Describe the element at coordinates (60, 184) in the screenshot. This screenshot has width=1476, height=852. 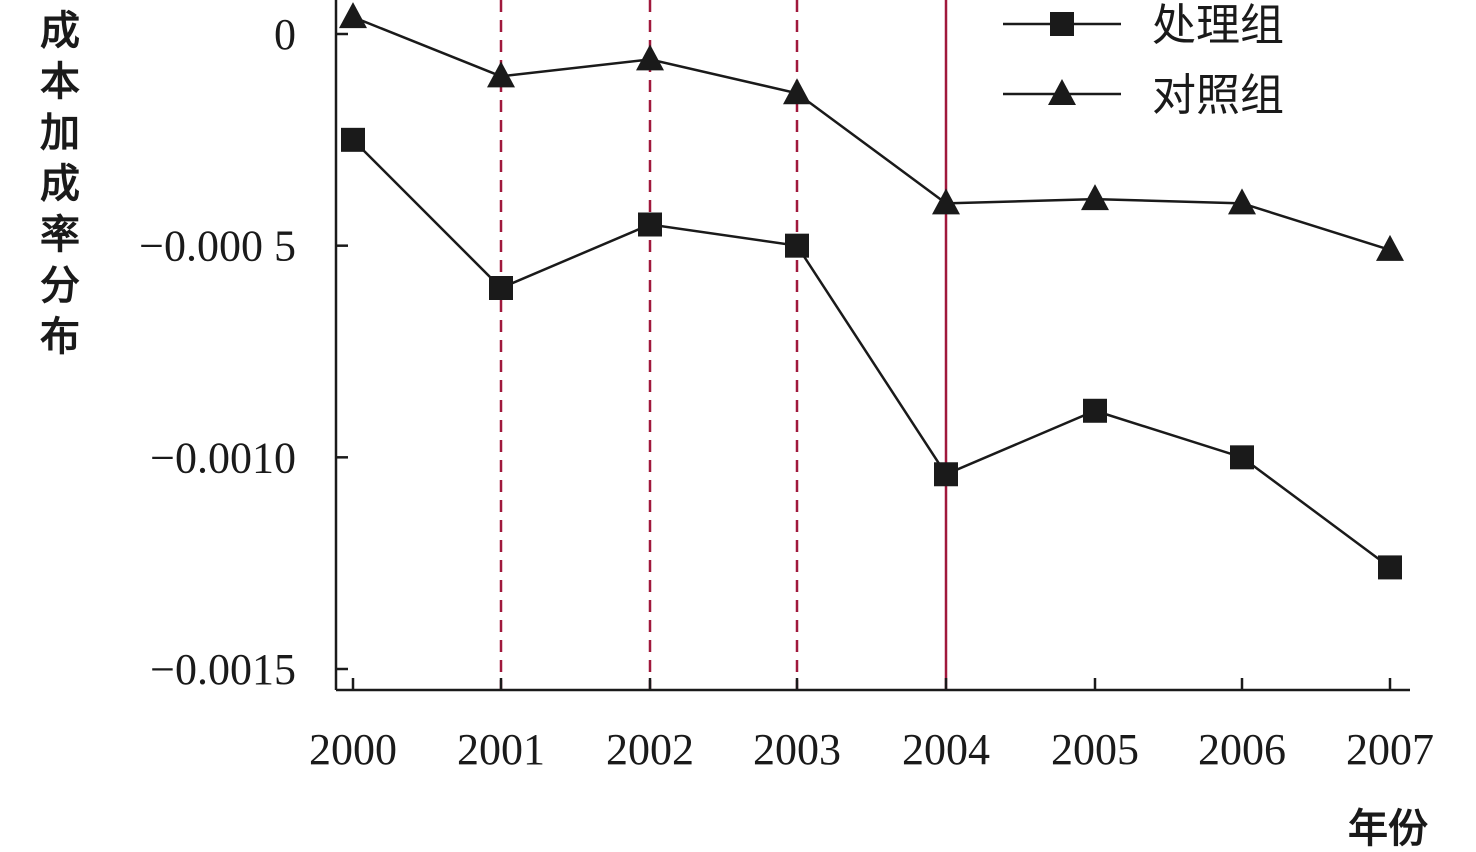
I see `y-axis-label: 成本加成率分布` at that location.